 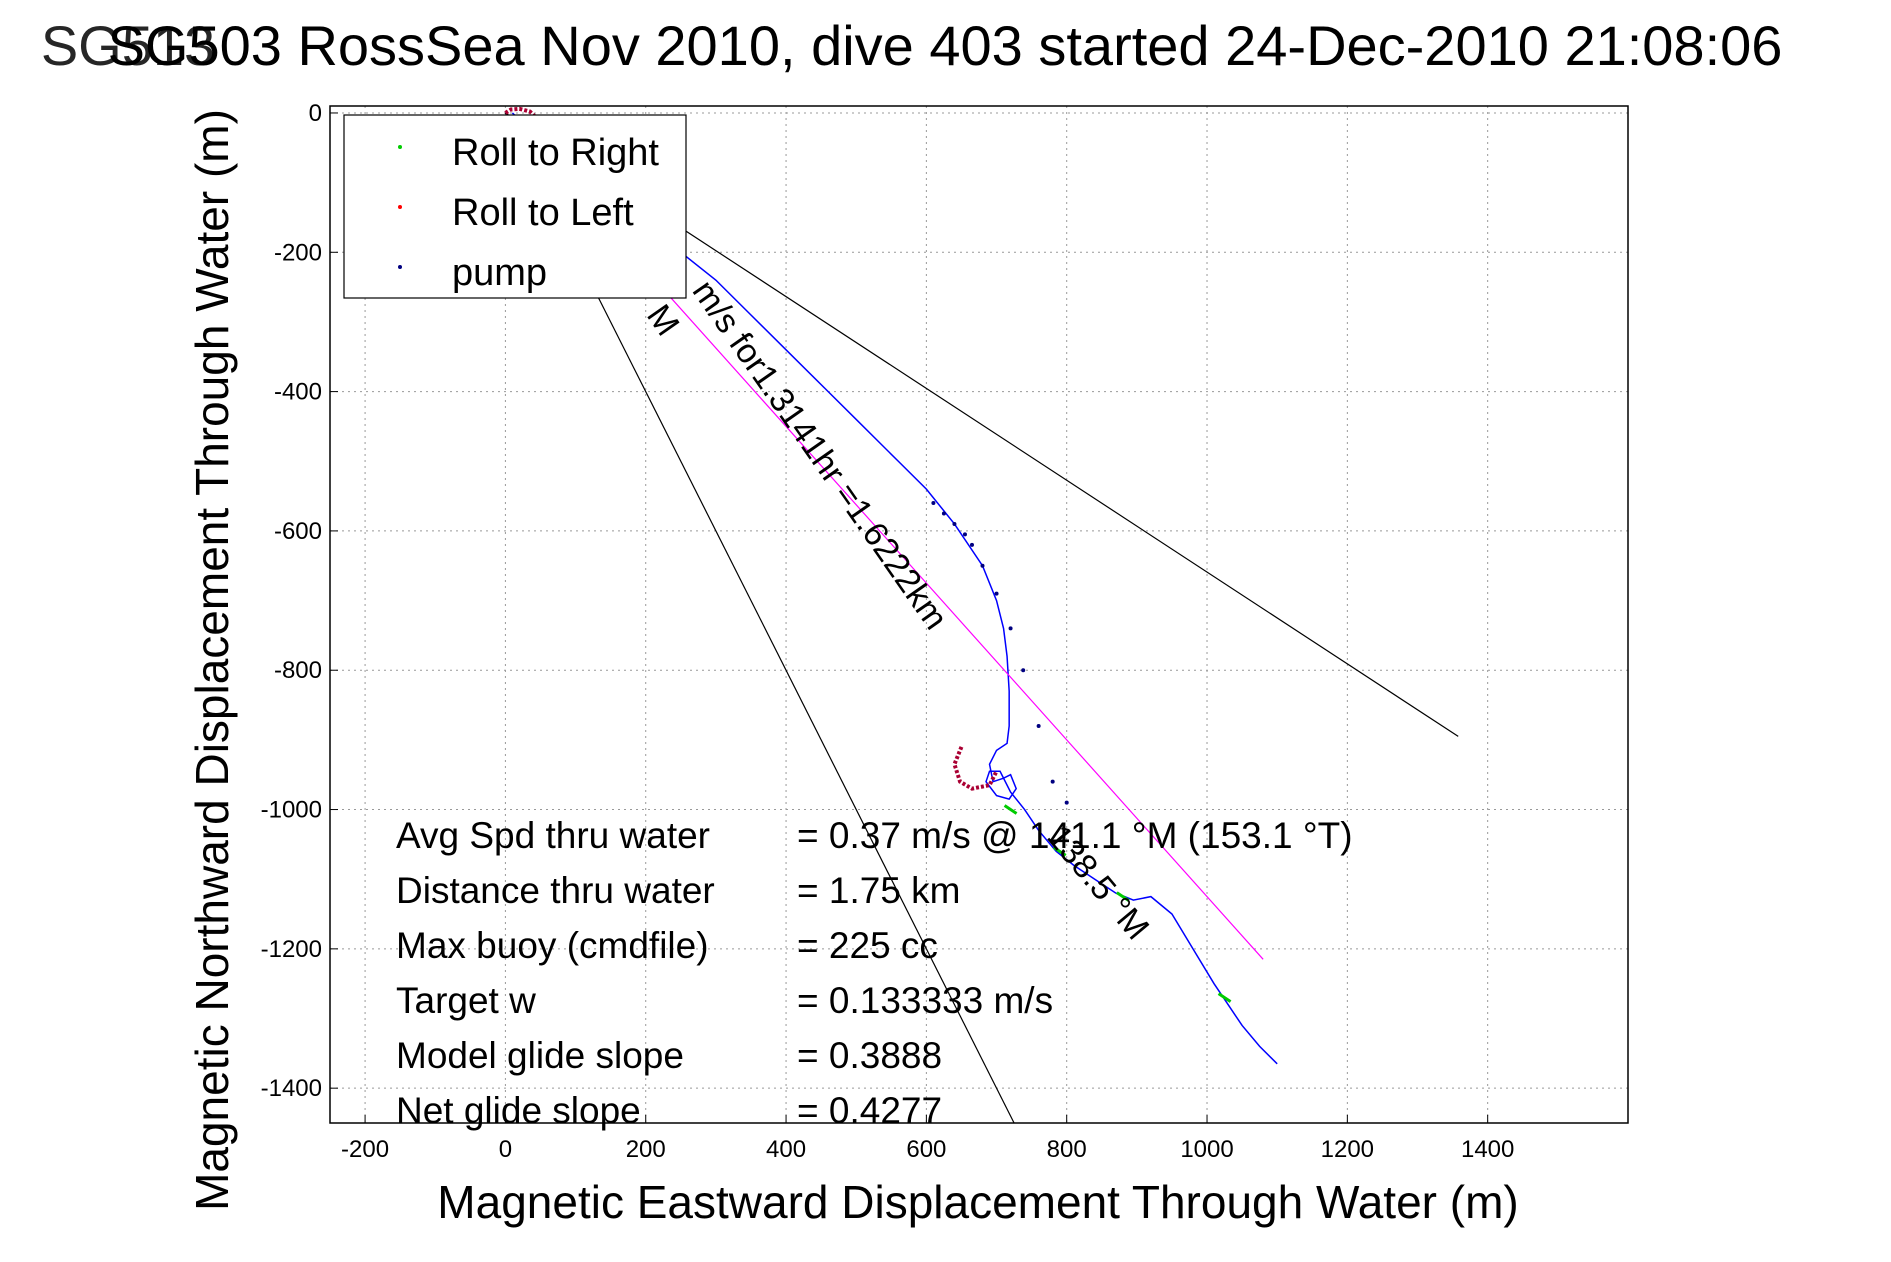 What do you see at coordinates (1206, 1149) in the screenshot?
I see `x-tick-label: 1000` at bounding box center [1206, 1149].